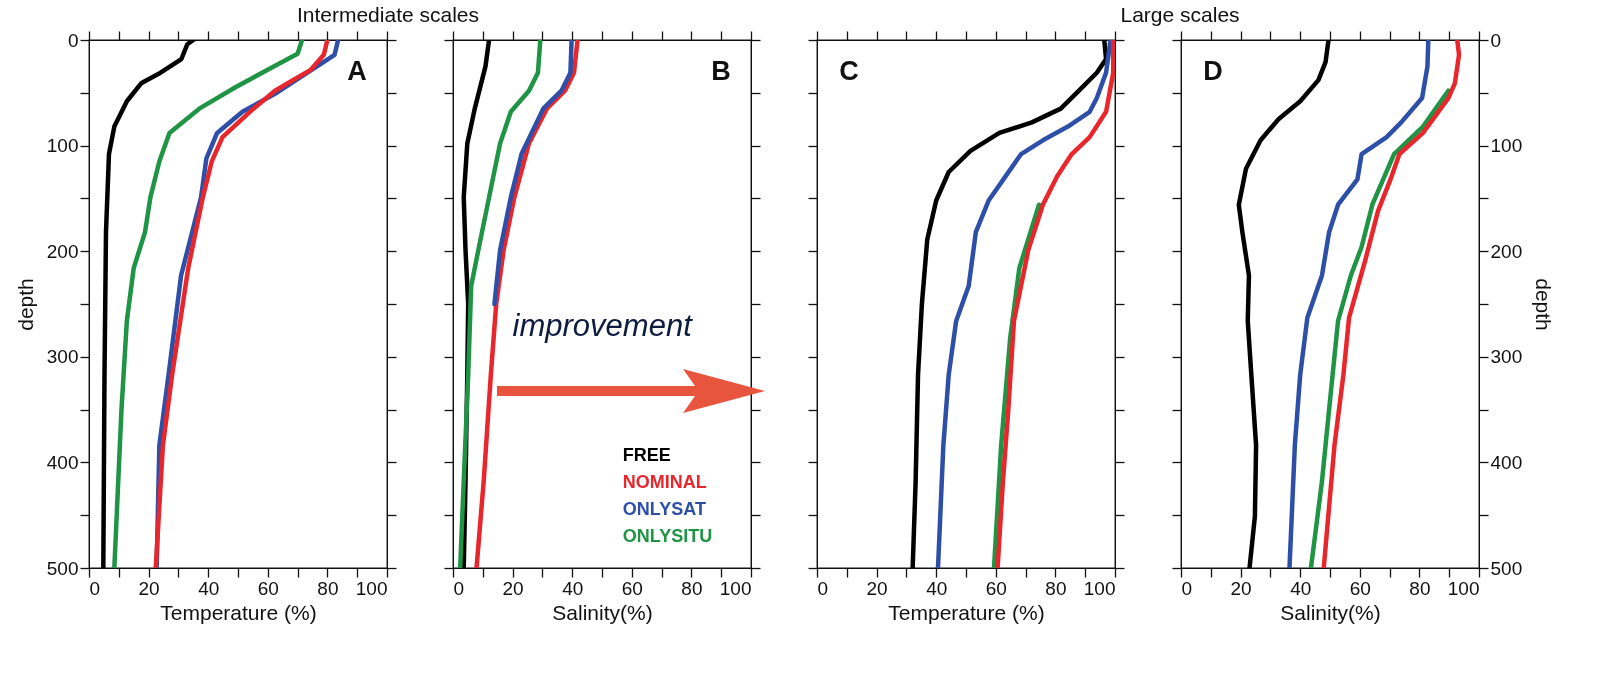 This screenshot has width=1600, height=674. Describe the element at coordinates (1213, 71) in the screenshot. I see `annotation: D` at that location.